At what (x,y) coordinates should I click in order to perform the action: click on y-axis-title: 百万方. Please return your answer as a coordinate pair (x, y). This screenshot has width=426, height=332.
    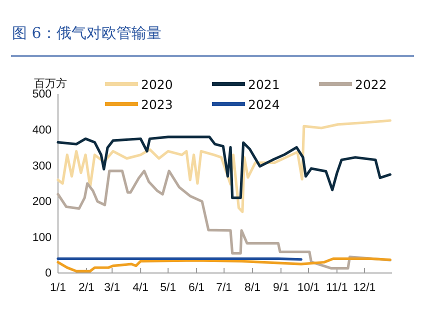
    Looking at the image, I should click on (50, 83).